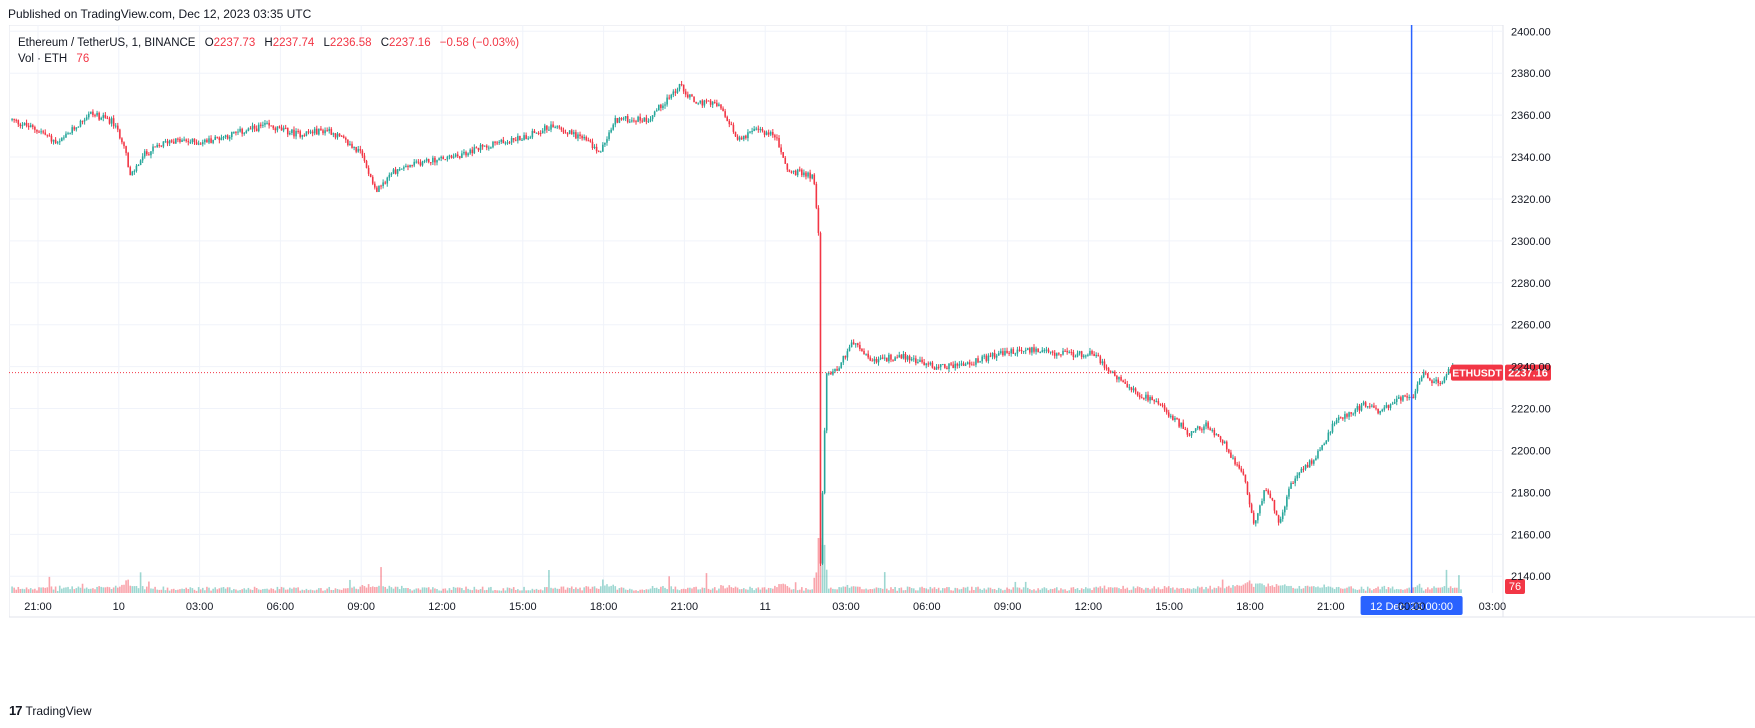  What do you see at coordinates (16, 710) in the screenshot?
I see `tradingview-logo-icon: 17` at bounding box center [16, 710].